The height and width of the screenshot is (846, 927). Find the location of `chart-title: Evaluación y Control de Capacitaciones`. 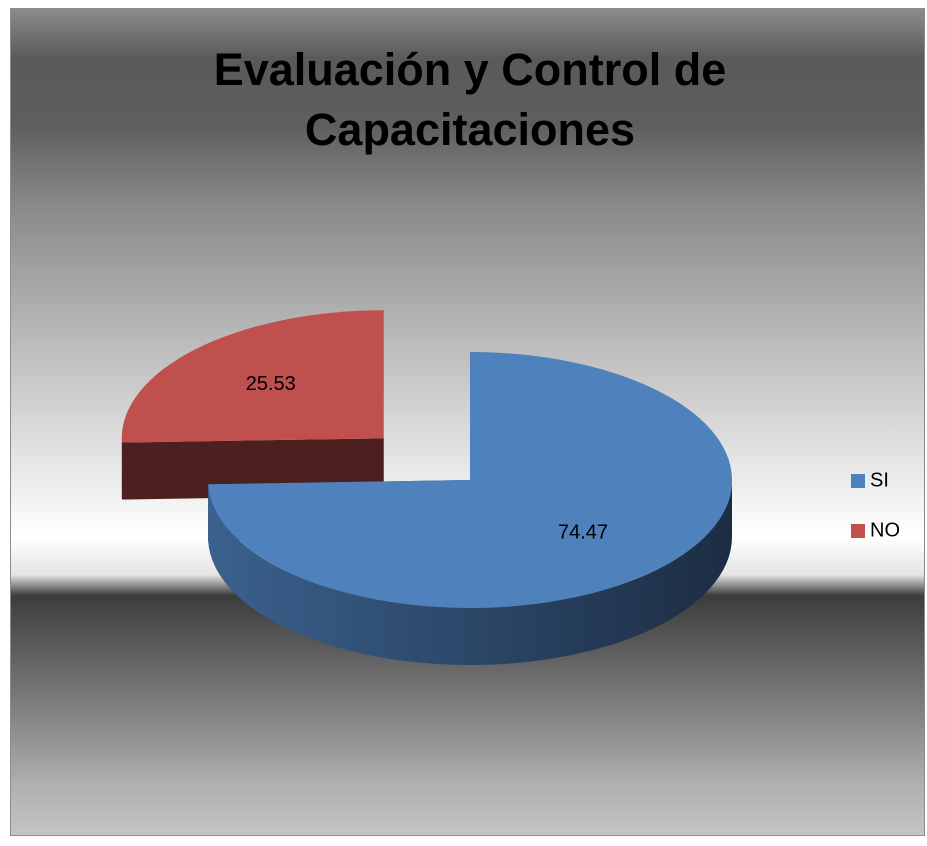

chart-title: Evaluación y Control de Capacitaciones is located at coordinates (470, 99).